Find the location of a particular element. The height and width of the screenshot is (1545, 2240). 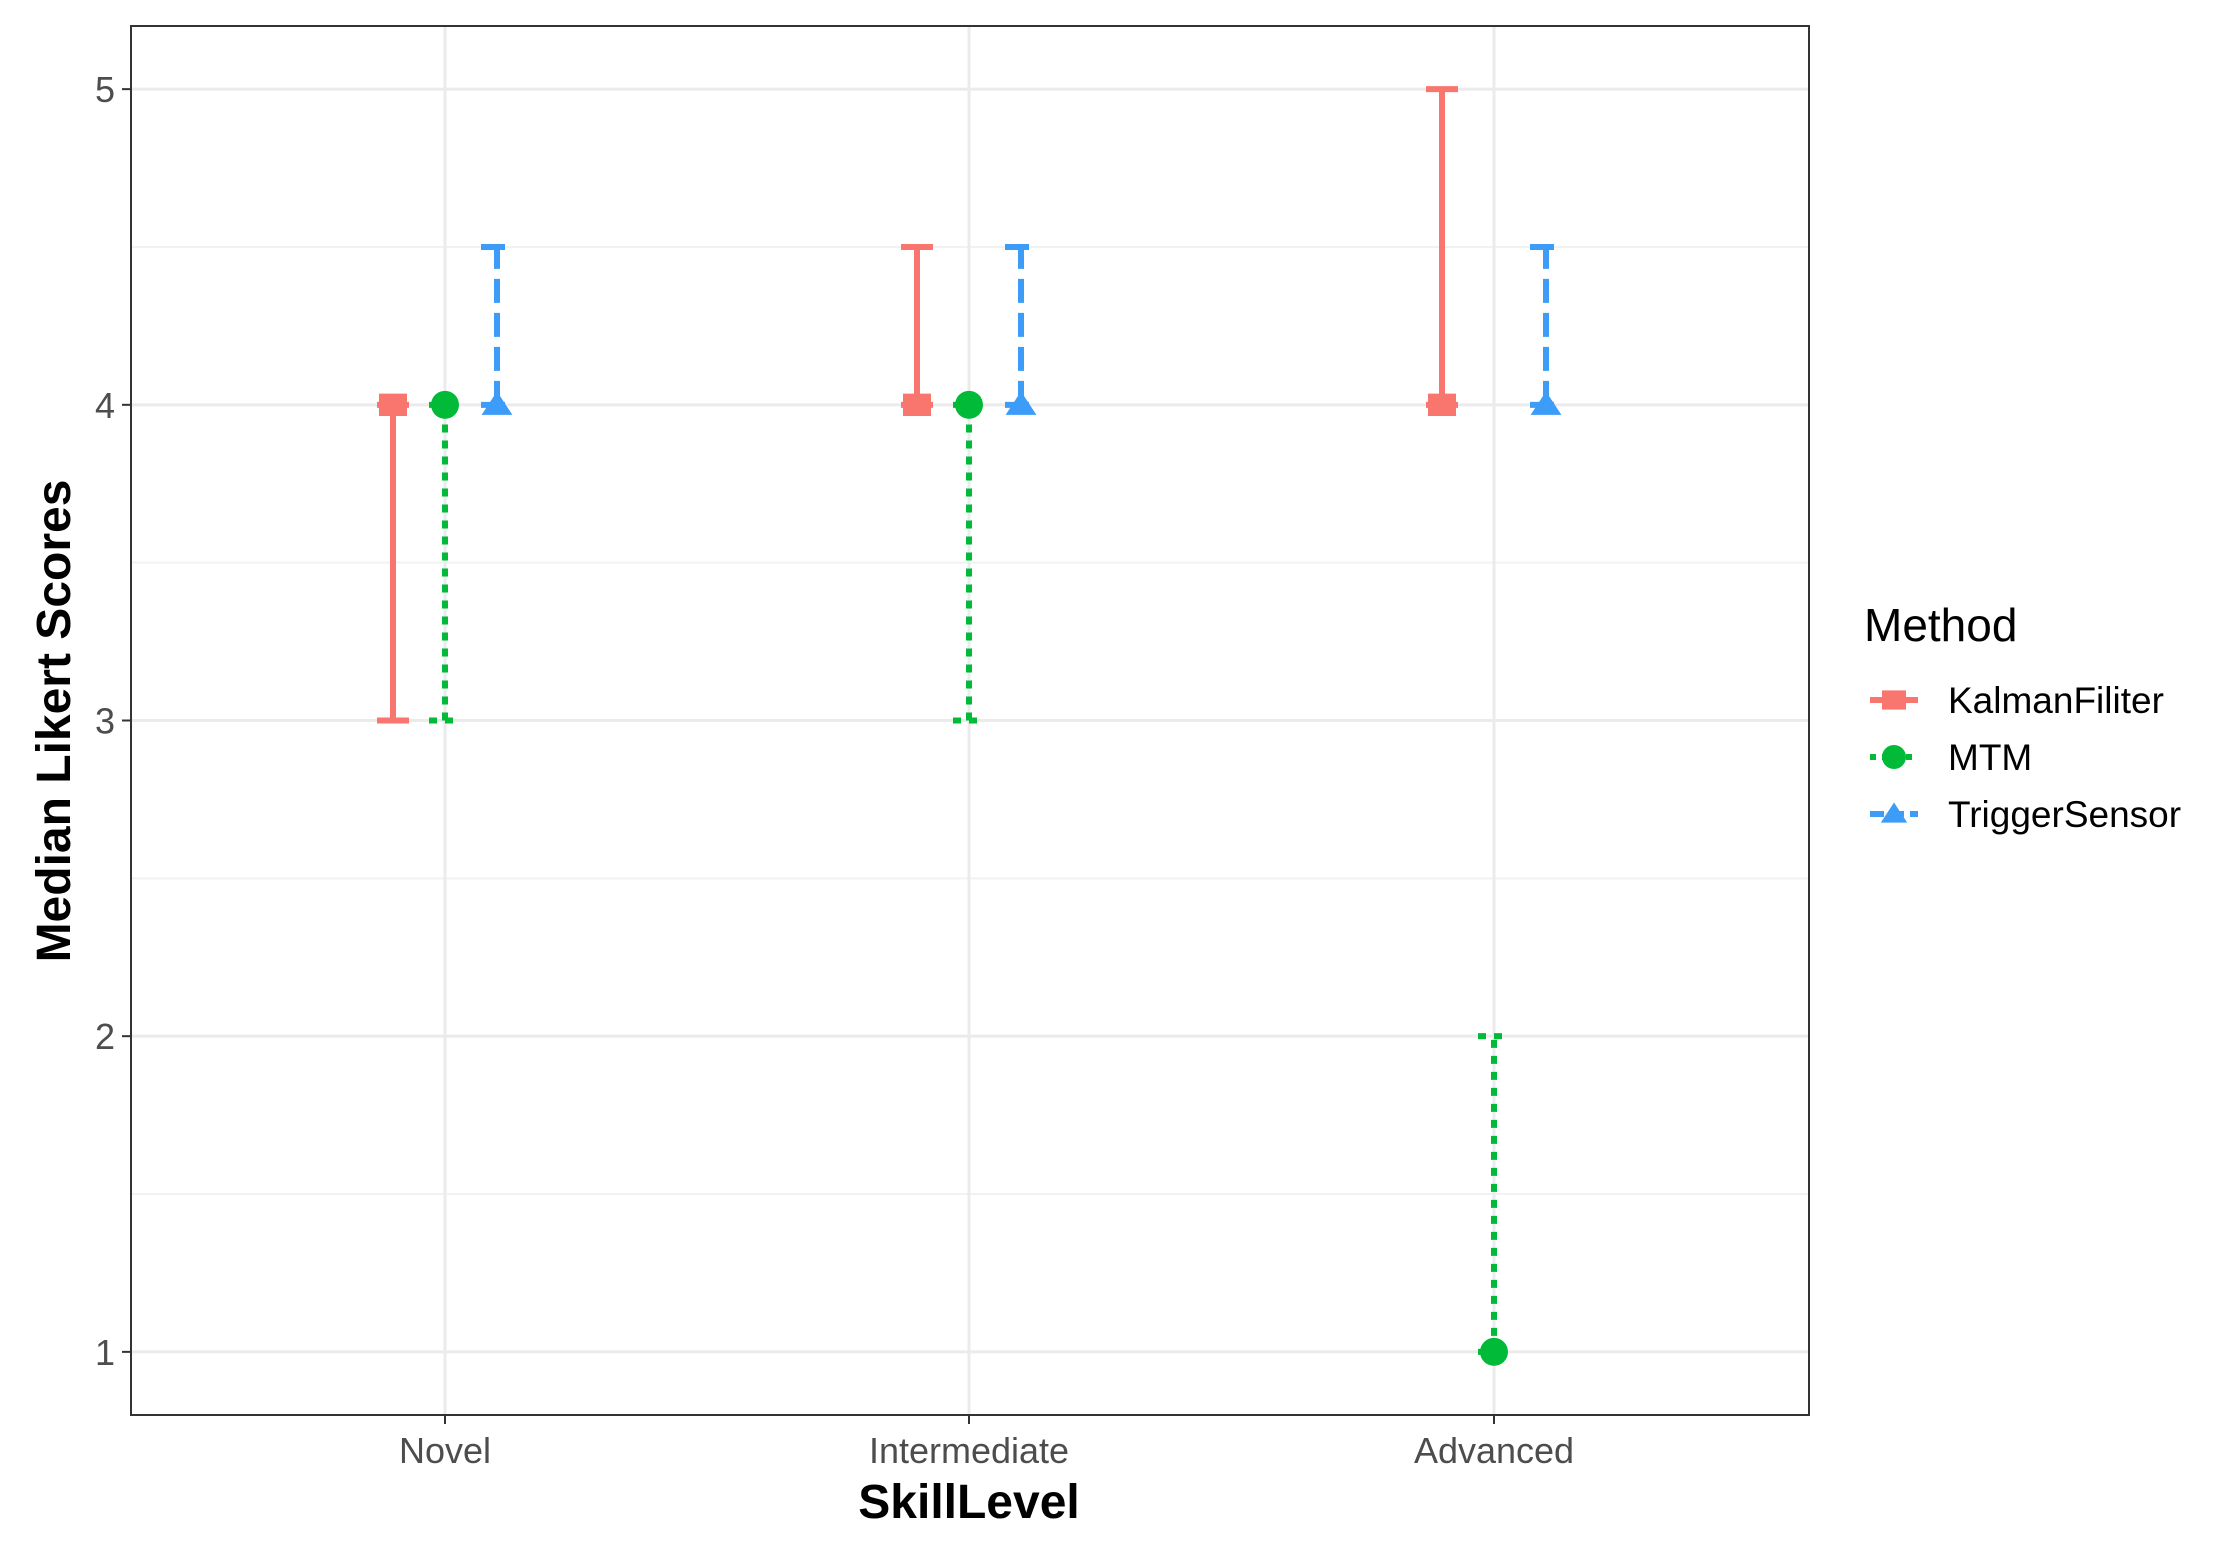

legend-label: TriggerSensor is located at coordinates (2064, 814).